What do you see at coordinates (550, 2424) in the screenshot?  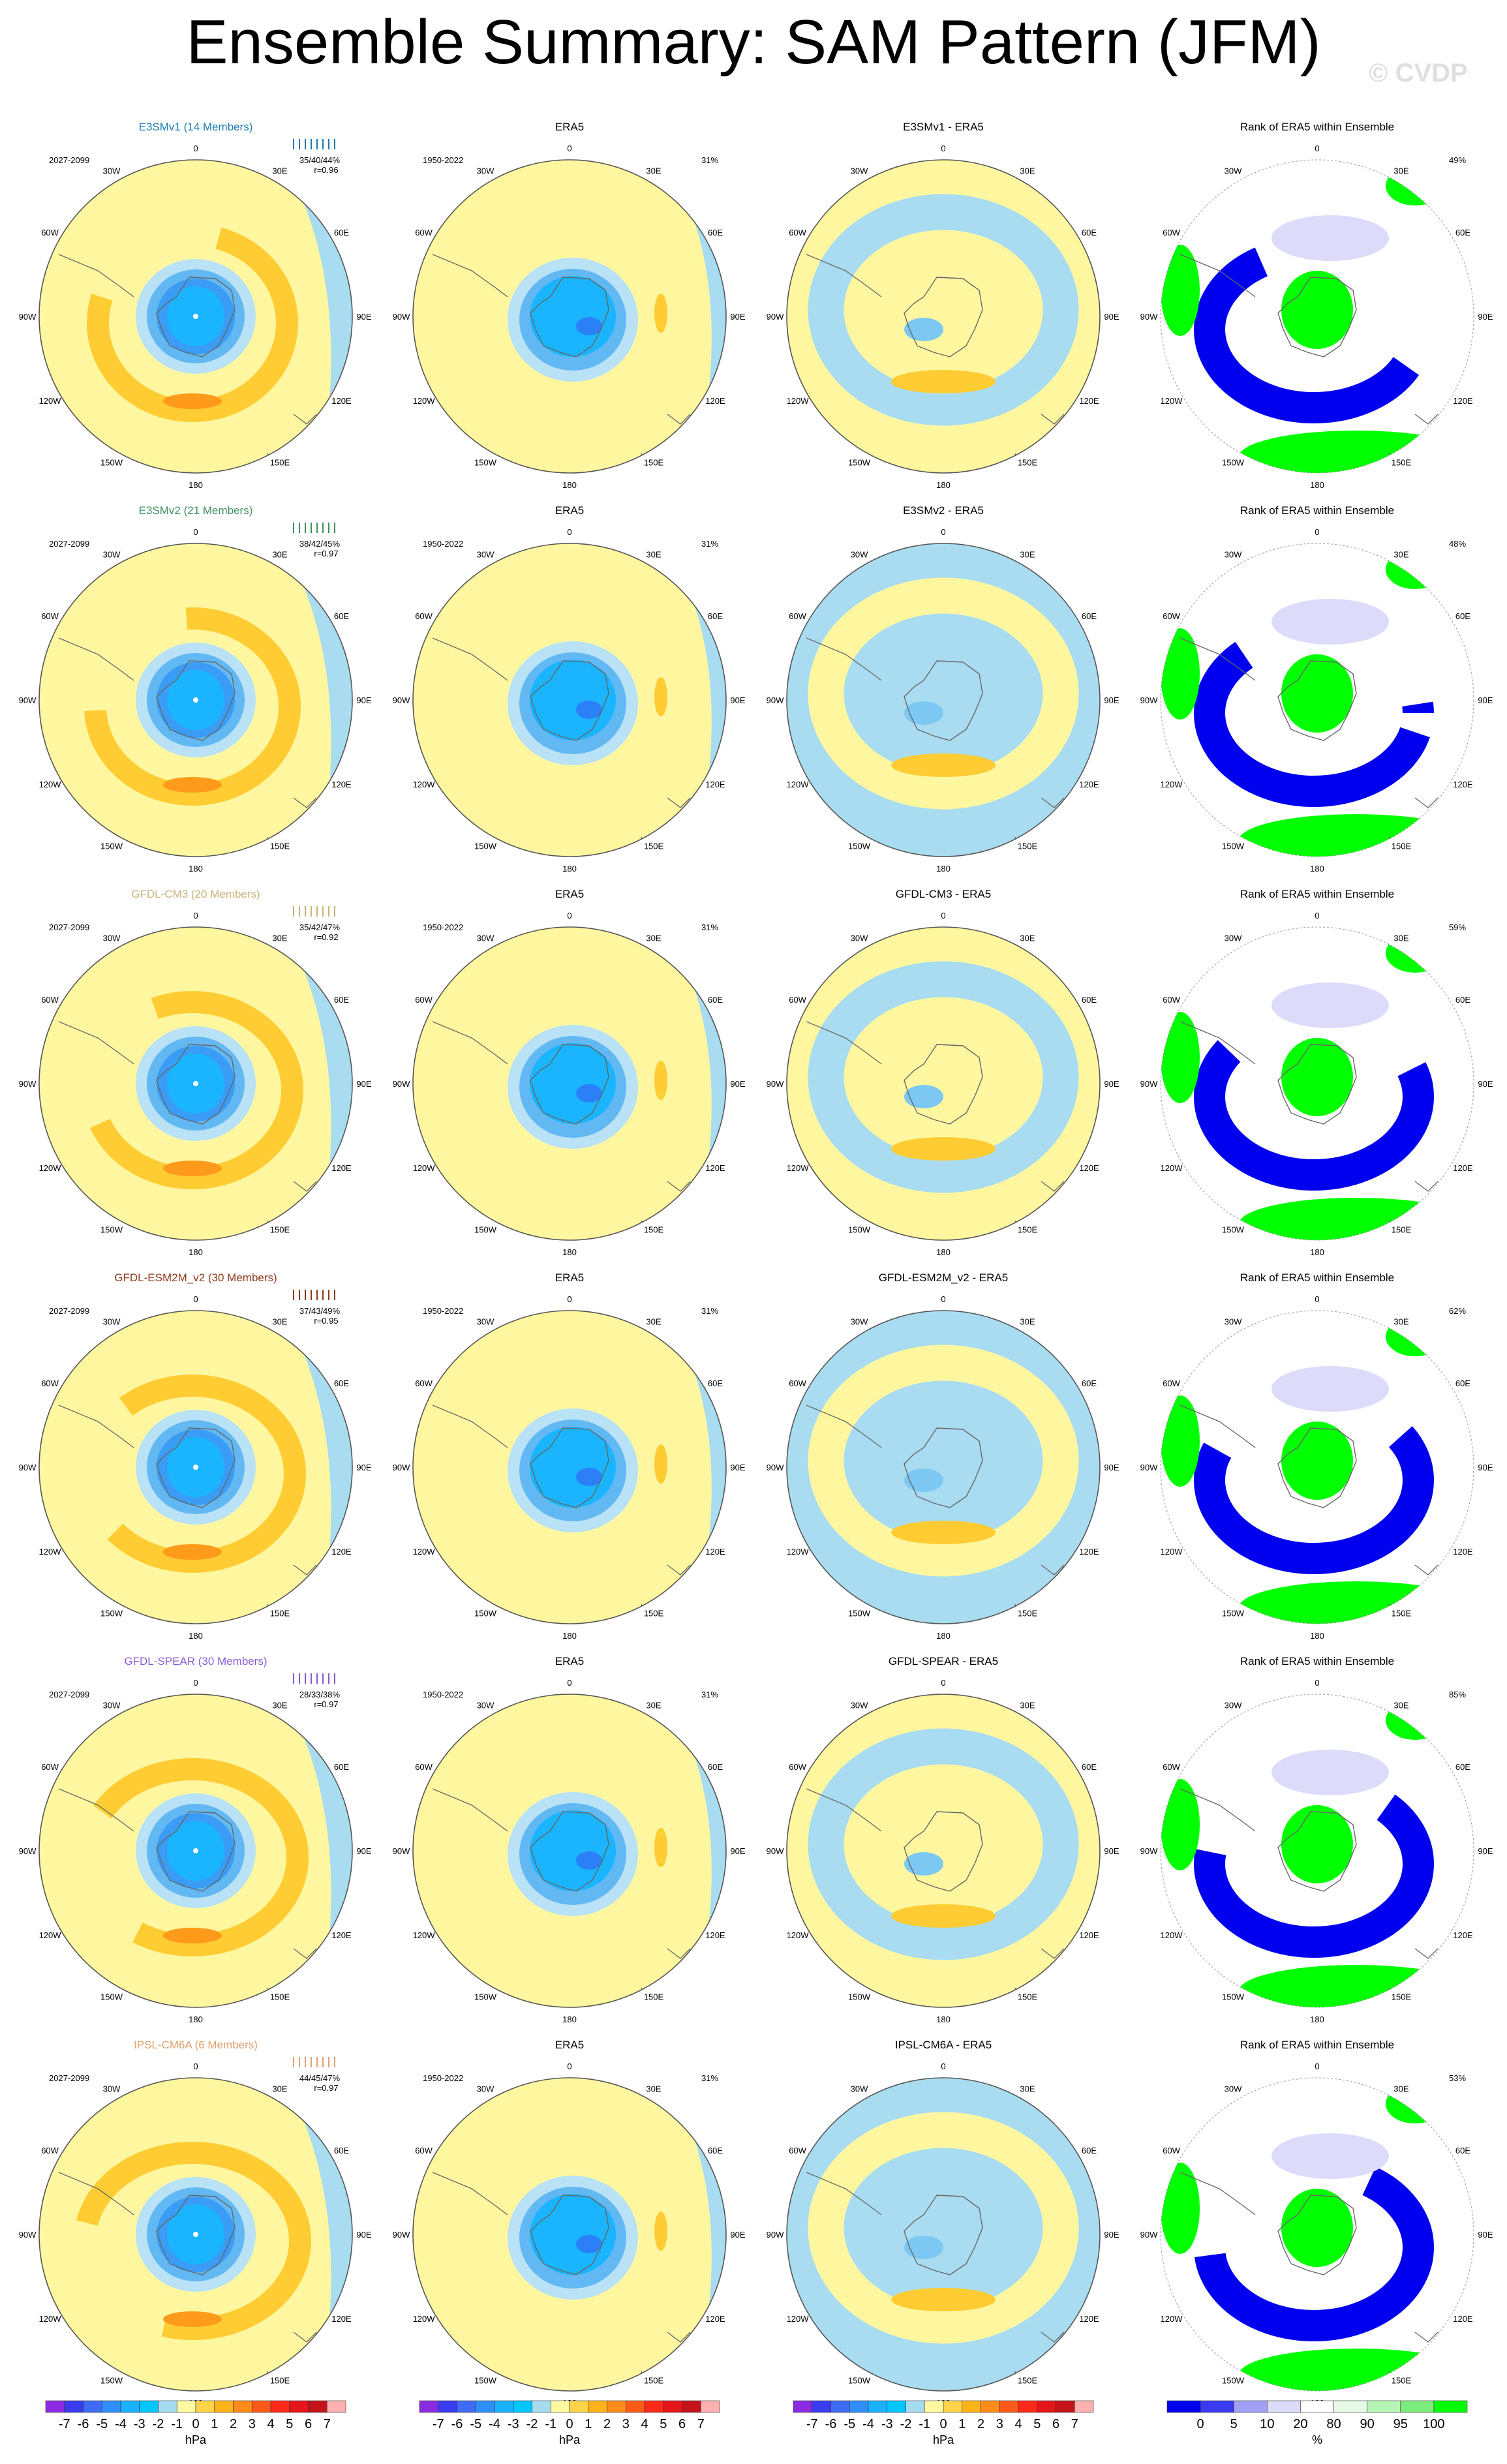 I see `colorbar-tick: -1` at bounding box center [550, 2424].